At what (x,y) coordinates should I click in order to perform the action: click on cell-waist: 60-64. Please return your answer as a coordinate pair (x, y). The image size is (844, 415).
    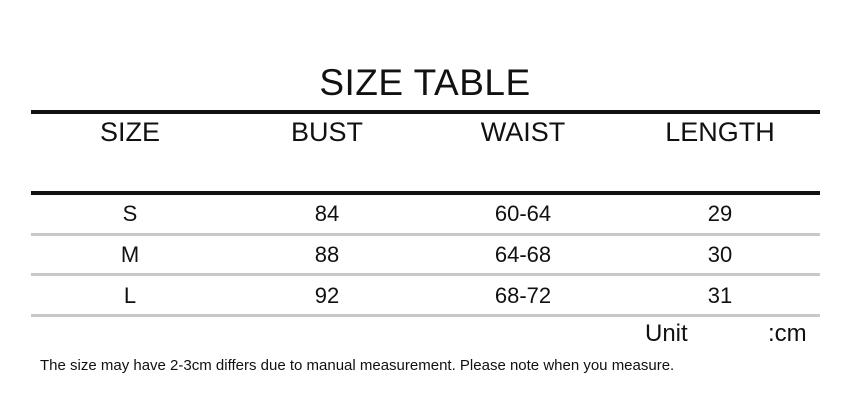
    Looking at the image, I should click on (523, 213).